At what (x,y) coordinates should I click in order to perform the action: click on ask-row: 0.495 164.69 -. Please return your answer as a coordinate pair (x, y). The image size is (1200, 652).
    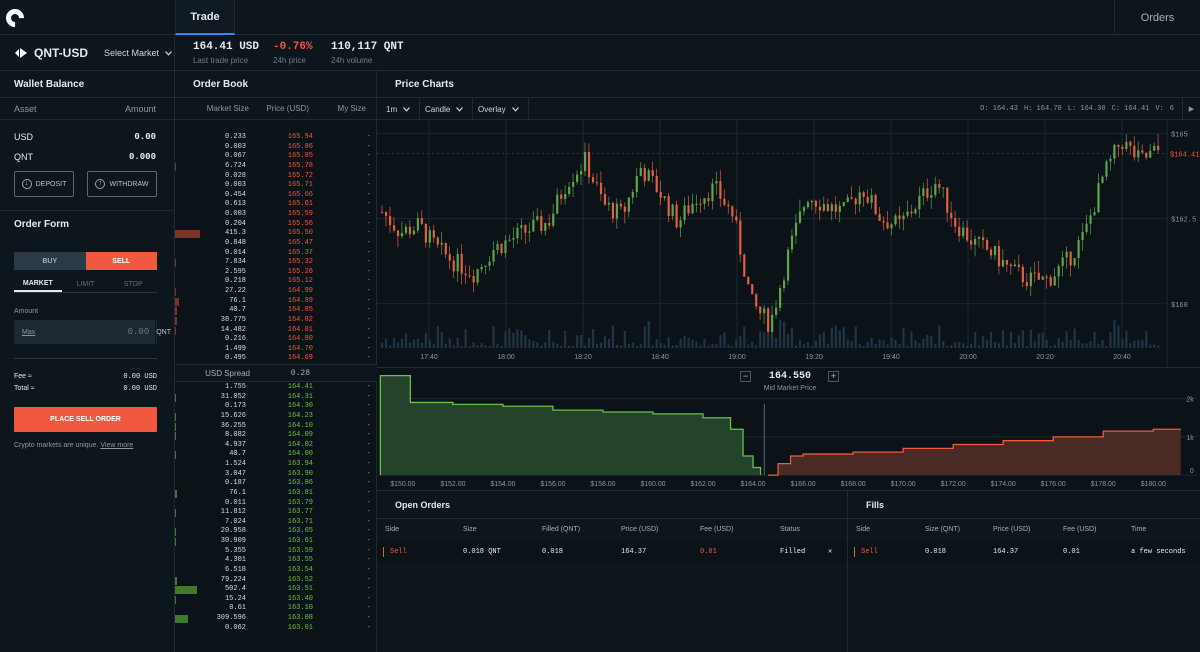
    Looking at the image, I should click on (276, 359).